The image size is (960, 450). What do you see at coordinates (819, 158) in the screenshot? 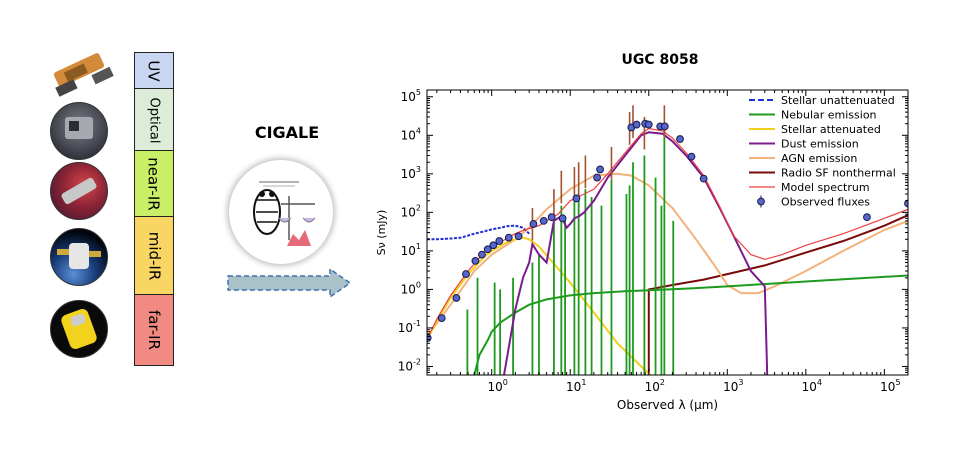
I see `legend-label: AGN emission` at bounding box center [819, 158].